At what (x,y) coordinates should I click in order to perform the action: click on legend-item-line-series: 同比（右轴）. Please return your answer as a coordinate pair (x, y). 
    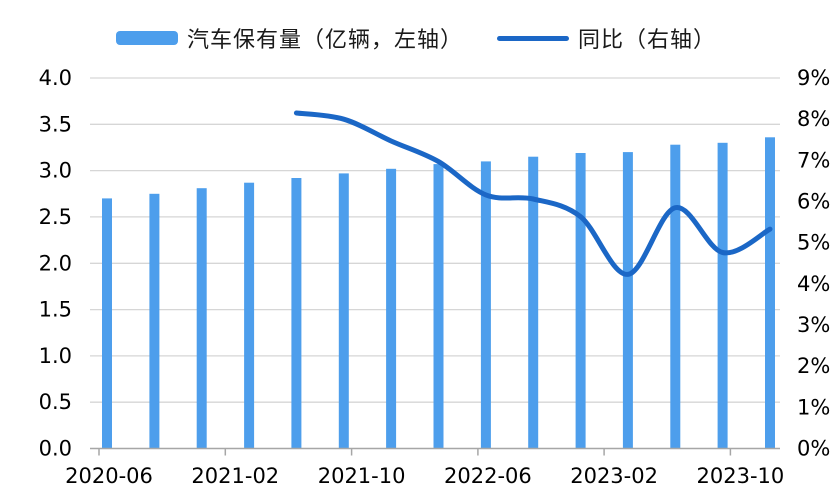
    Looking at the image, I should click on (606, 38).